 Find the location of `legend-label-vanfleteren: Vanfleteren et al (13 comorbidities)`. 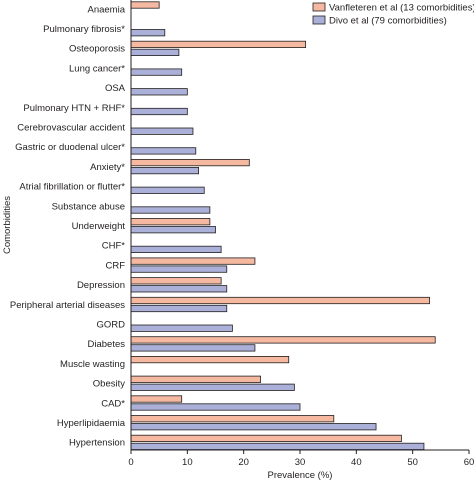

legend-label-vanfleteren: Vanfleteren et al (13 comorbidities) is located at coordinates (401, 8).